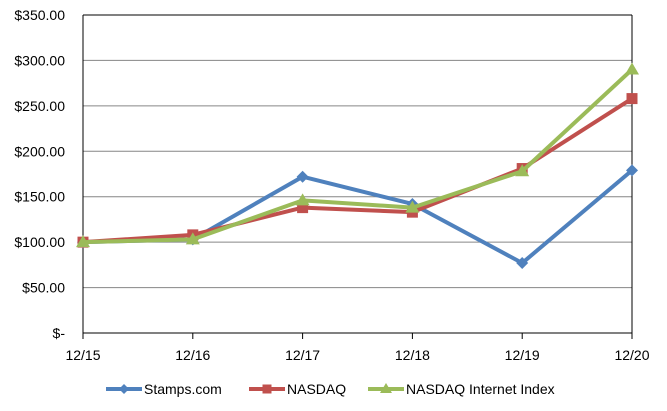 The image size is (667, 411). I want to click on x-axis-tick-labels: 12/15 12/16 12/17 12/18 12/19 12/20, so click(357, 355).